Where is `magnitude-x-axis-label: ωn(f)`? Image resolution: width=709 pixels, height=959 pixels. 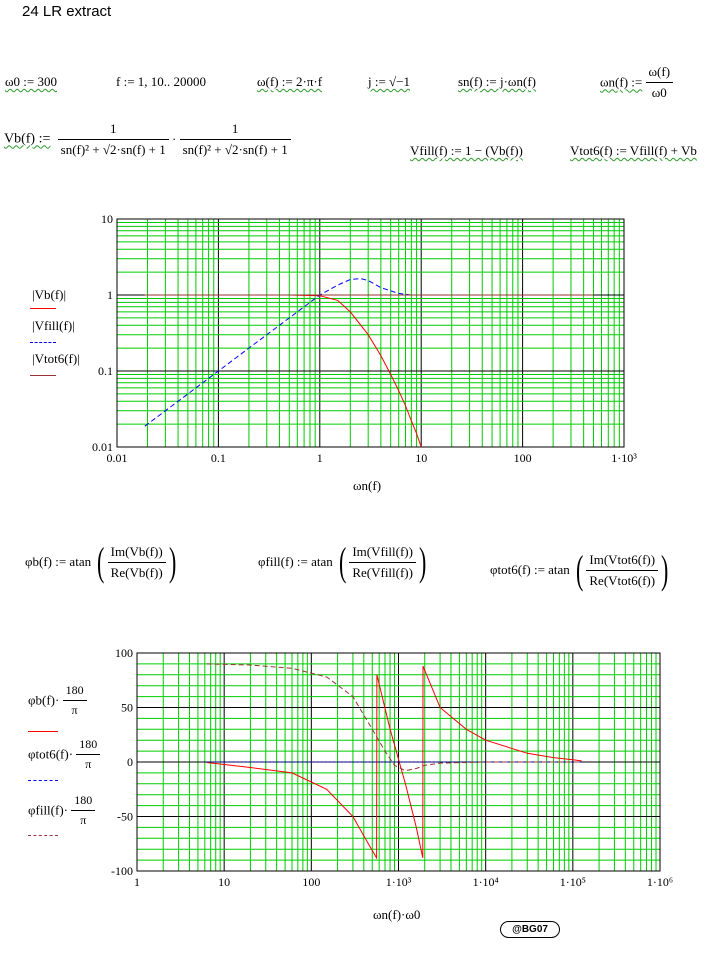
magnitude-x-axis-label: ωn(f) is located at coordinates (367, 485).